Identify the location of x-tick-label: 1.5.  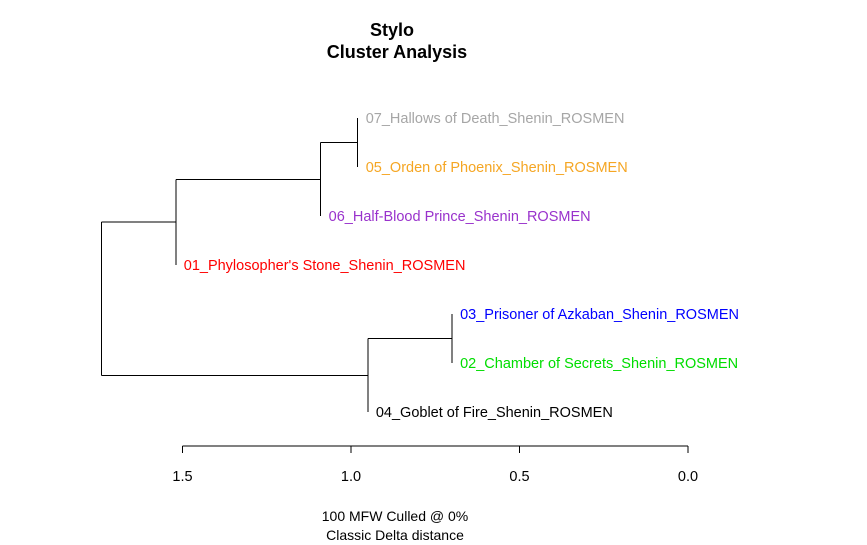
(182, 477).